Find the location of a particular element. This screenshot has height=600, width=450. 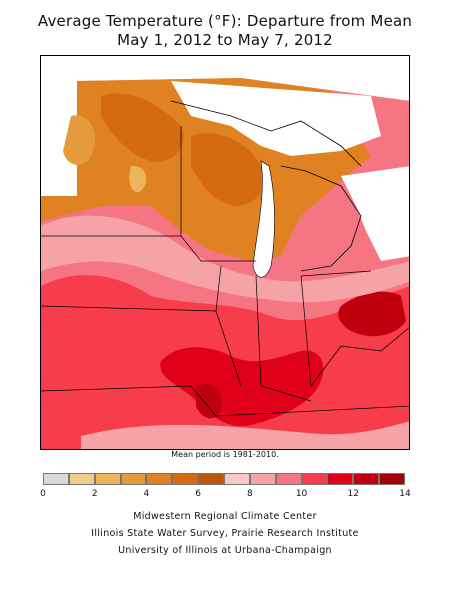

mean-period-note: Mean period is 1981-2010. is located at coordinates (225, 454).